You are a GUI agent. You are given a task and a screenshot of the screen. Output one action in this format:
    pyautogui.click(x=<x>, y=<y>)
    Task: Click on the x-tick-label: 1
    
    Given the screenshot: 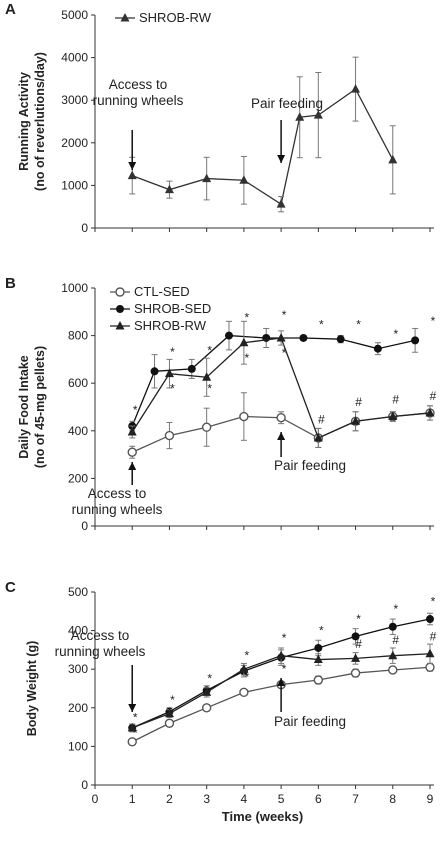 What is the action you would take?
    pyautogui.click(x=132, y=799)
    